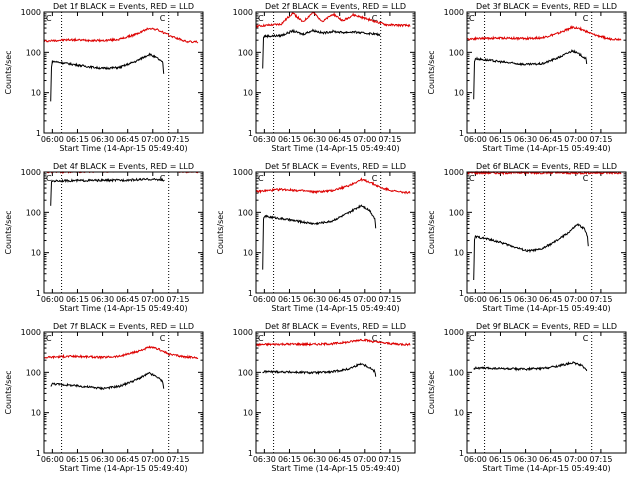  Describe the element at coordinates (546, 166) in the screenshot. I see `chart-title: Det 6f BLACK = Events, RED = LLD` at that location.